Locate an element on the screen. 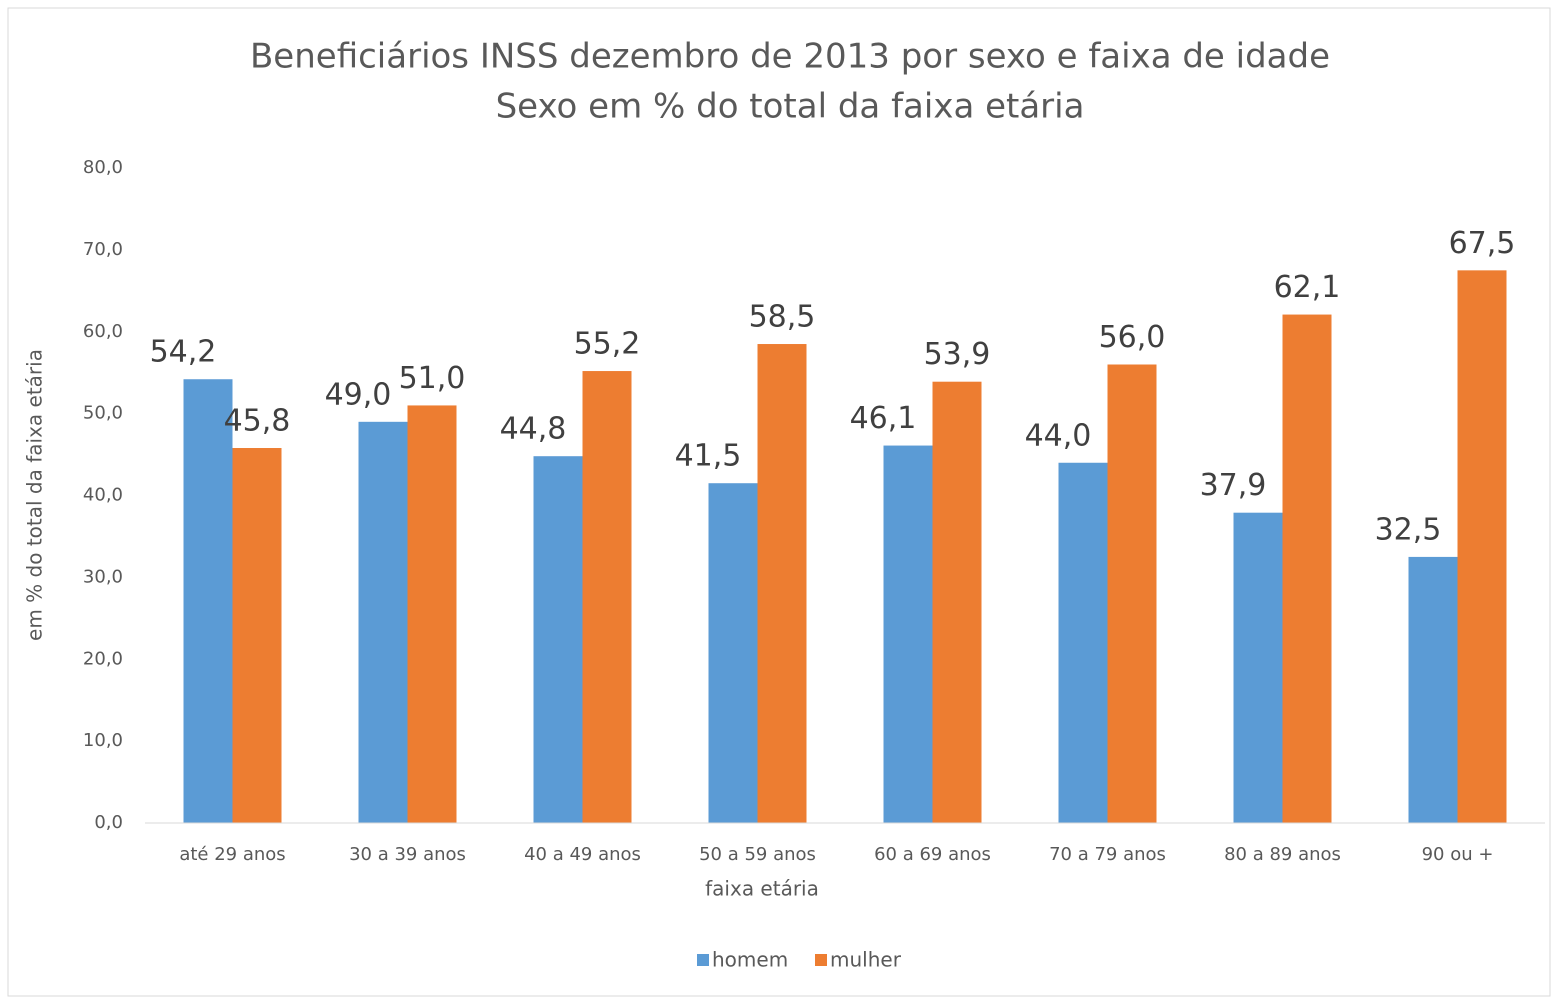 The height and width of the screenshot is (998, 1552). y-tick-label: 0,0 is located at coordinates (108, 822).